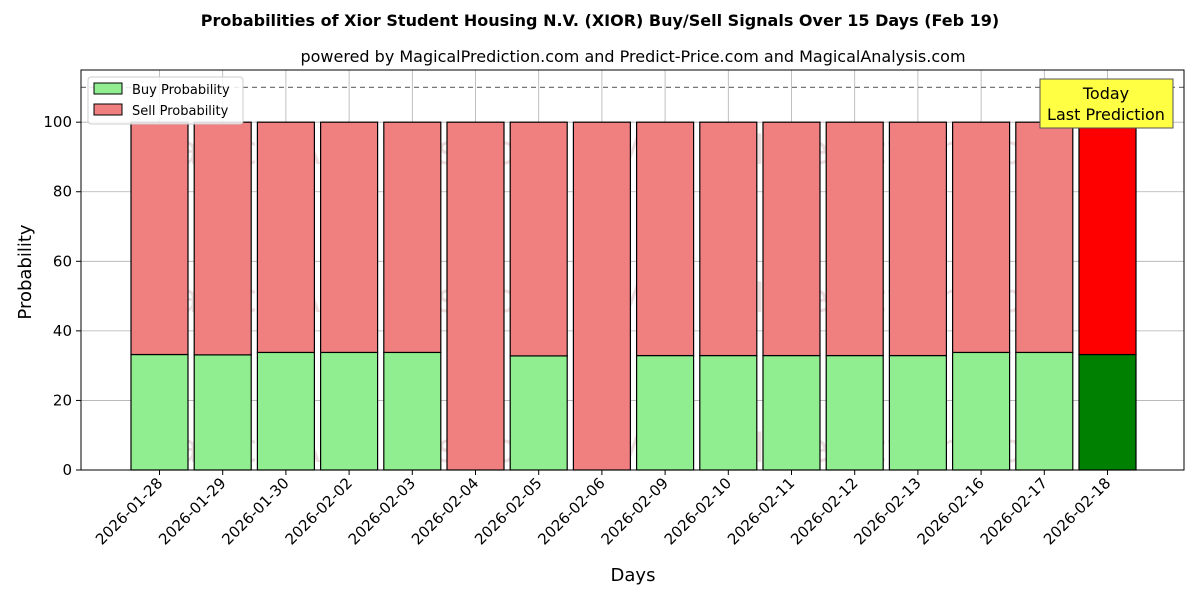 The width and height of the screenshot is (1200, 604). What do you see at coordinates (635, 511) in the screenshot?
I see `x-tick-label: 2026-02-09` at bounding box center [635, 511].